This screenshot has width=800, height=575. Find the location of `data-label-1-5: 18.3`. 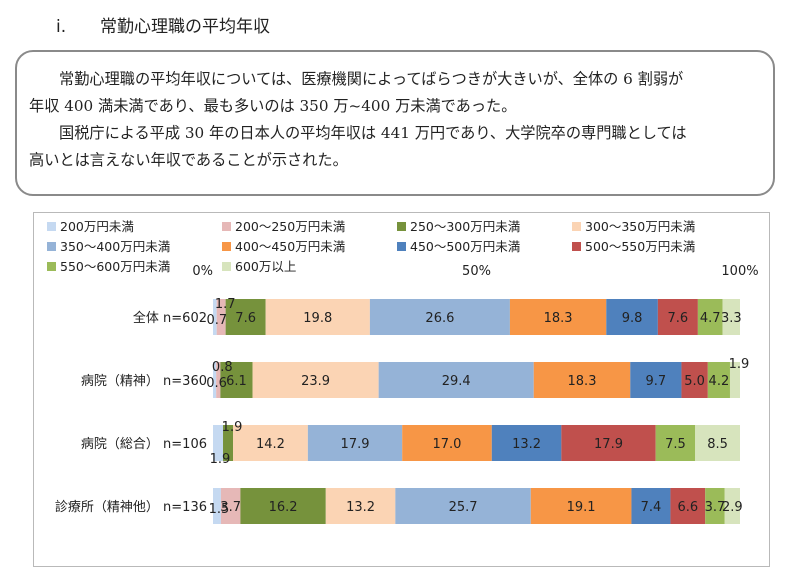

data-label-1-5: 18.3 is located at coordinates (582, 381).